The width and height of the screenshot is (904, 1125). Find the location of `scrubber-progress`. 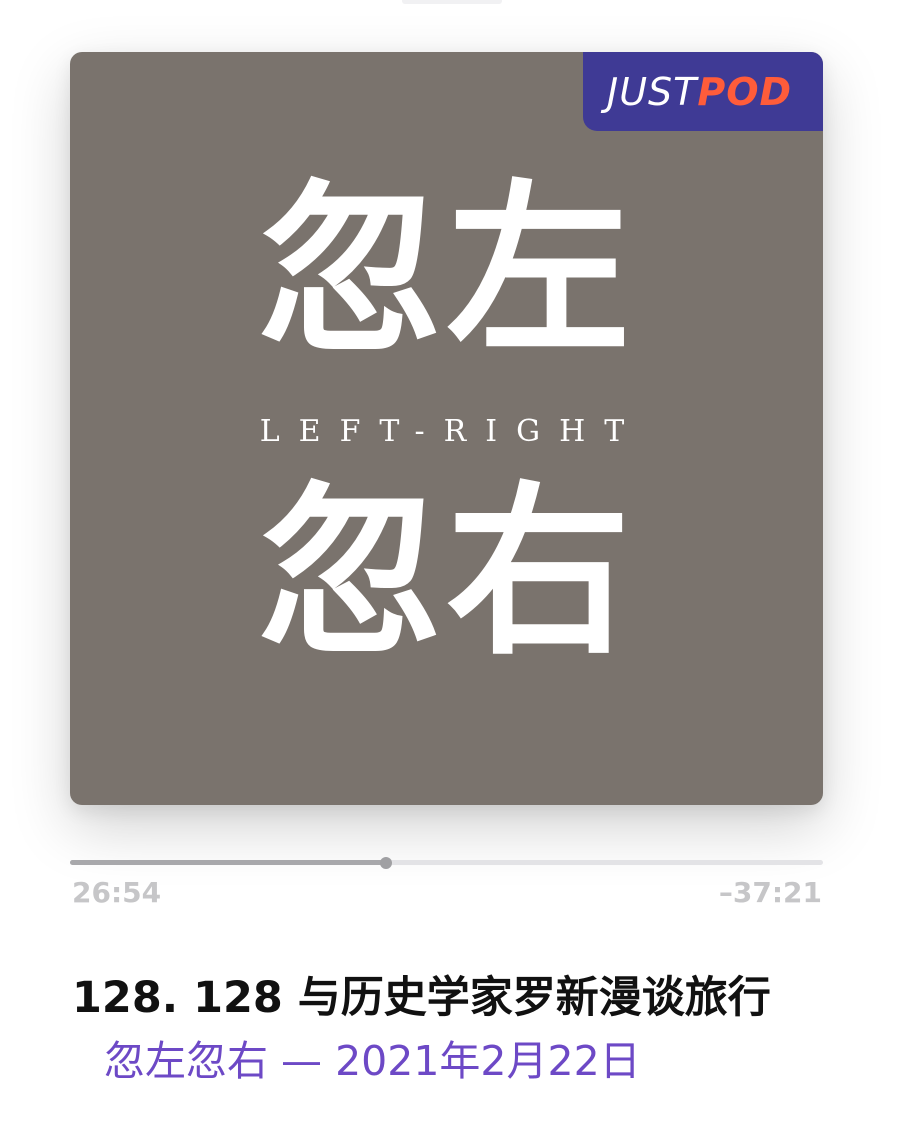

scrubber-progress is located at coordinates (228, 862).